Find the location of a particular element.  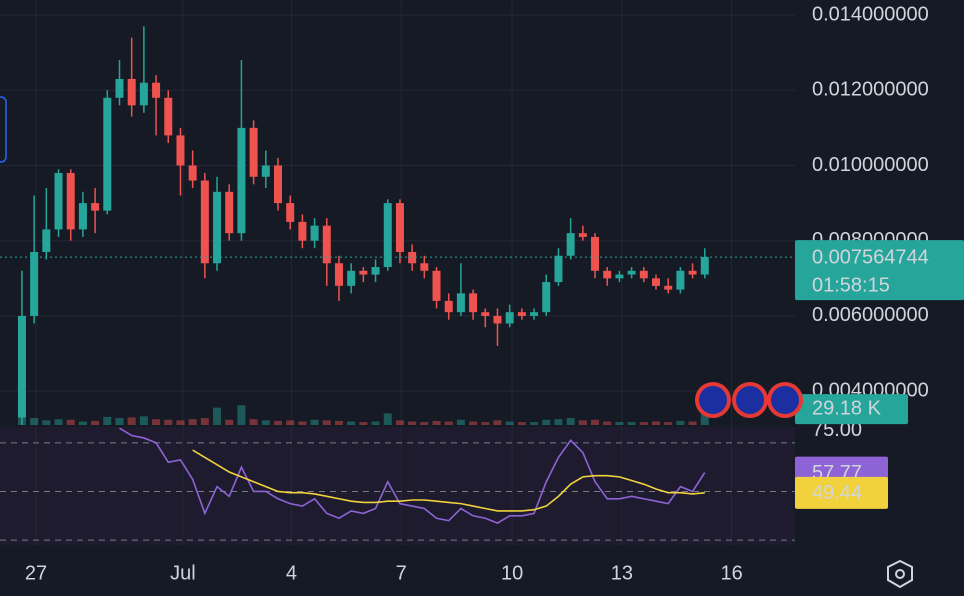

price-tag is located at coordinates (879, 270).